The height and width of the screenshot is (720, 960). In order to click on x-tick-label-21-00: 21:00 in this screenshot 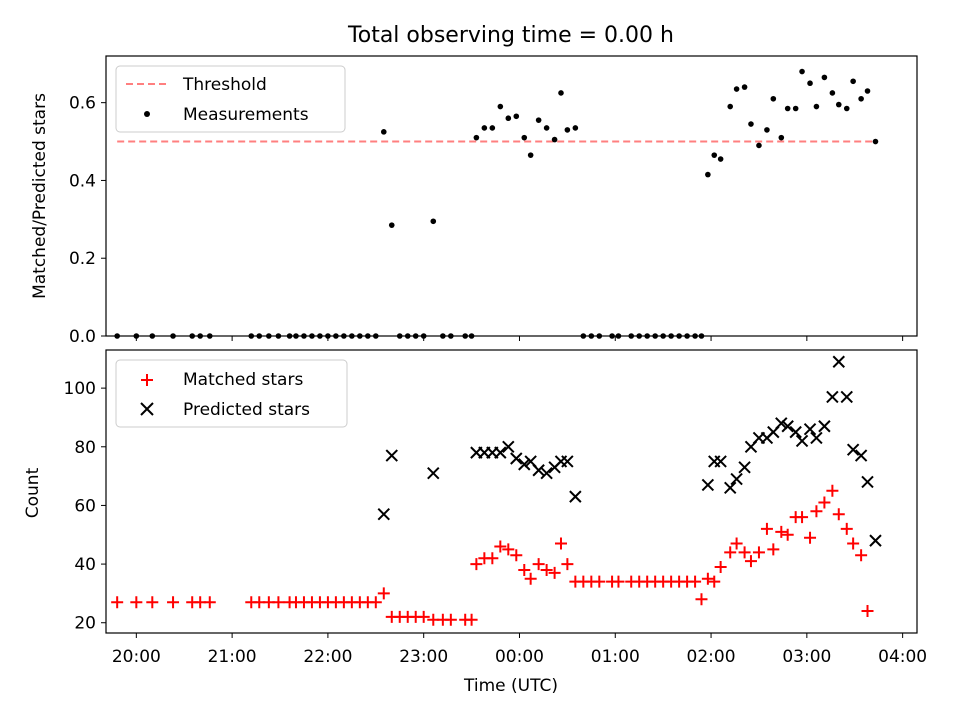, I will do `click(232, 657)`.